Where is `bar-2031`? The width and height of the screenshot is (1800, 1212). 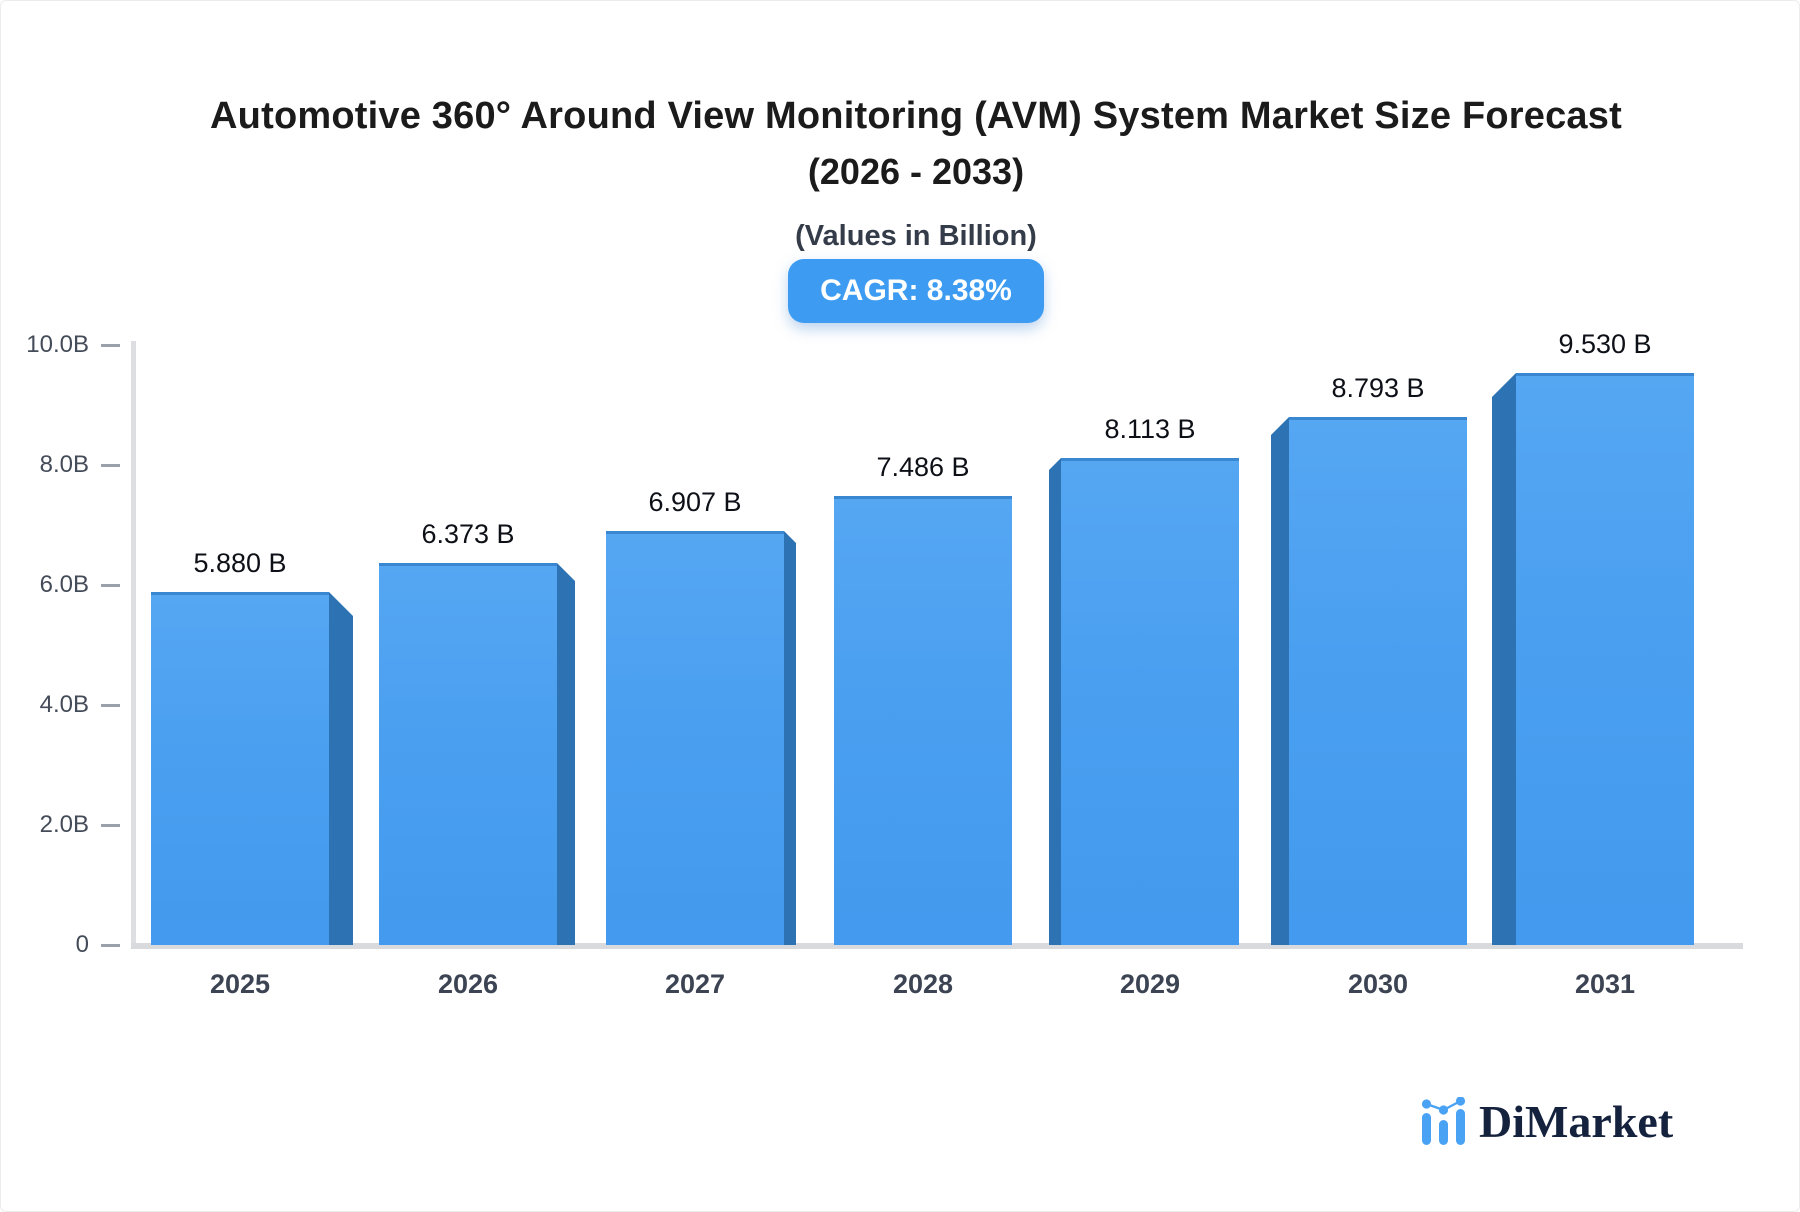 bar-2031 is located at coordinates (1605, 659).